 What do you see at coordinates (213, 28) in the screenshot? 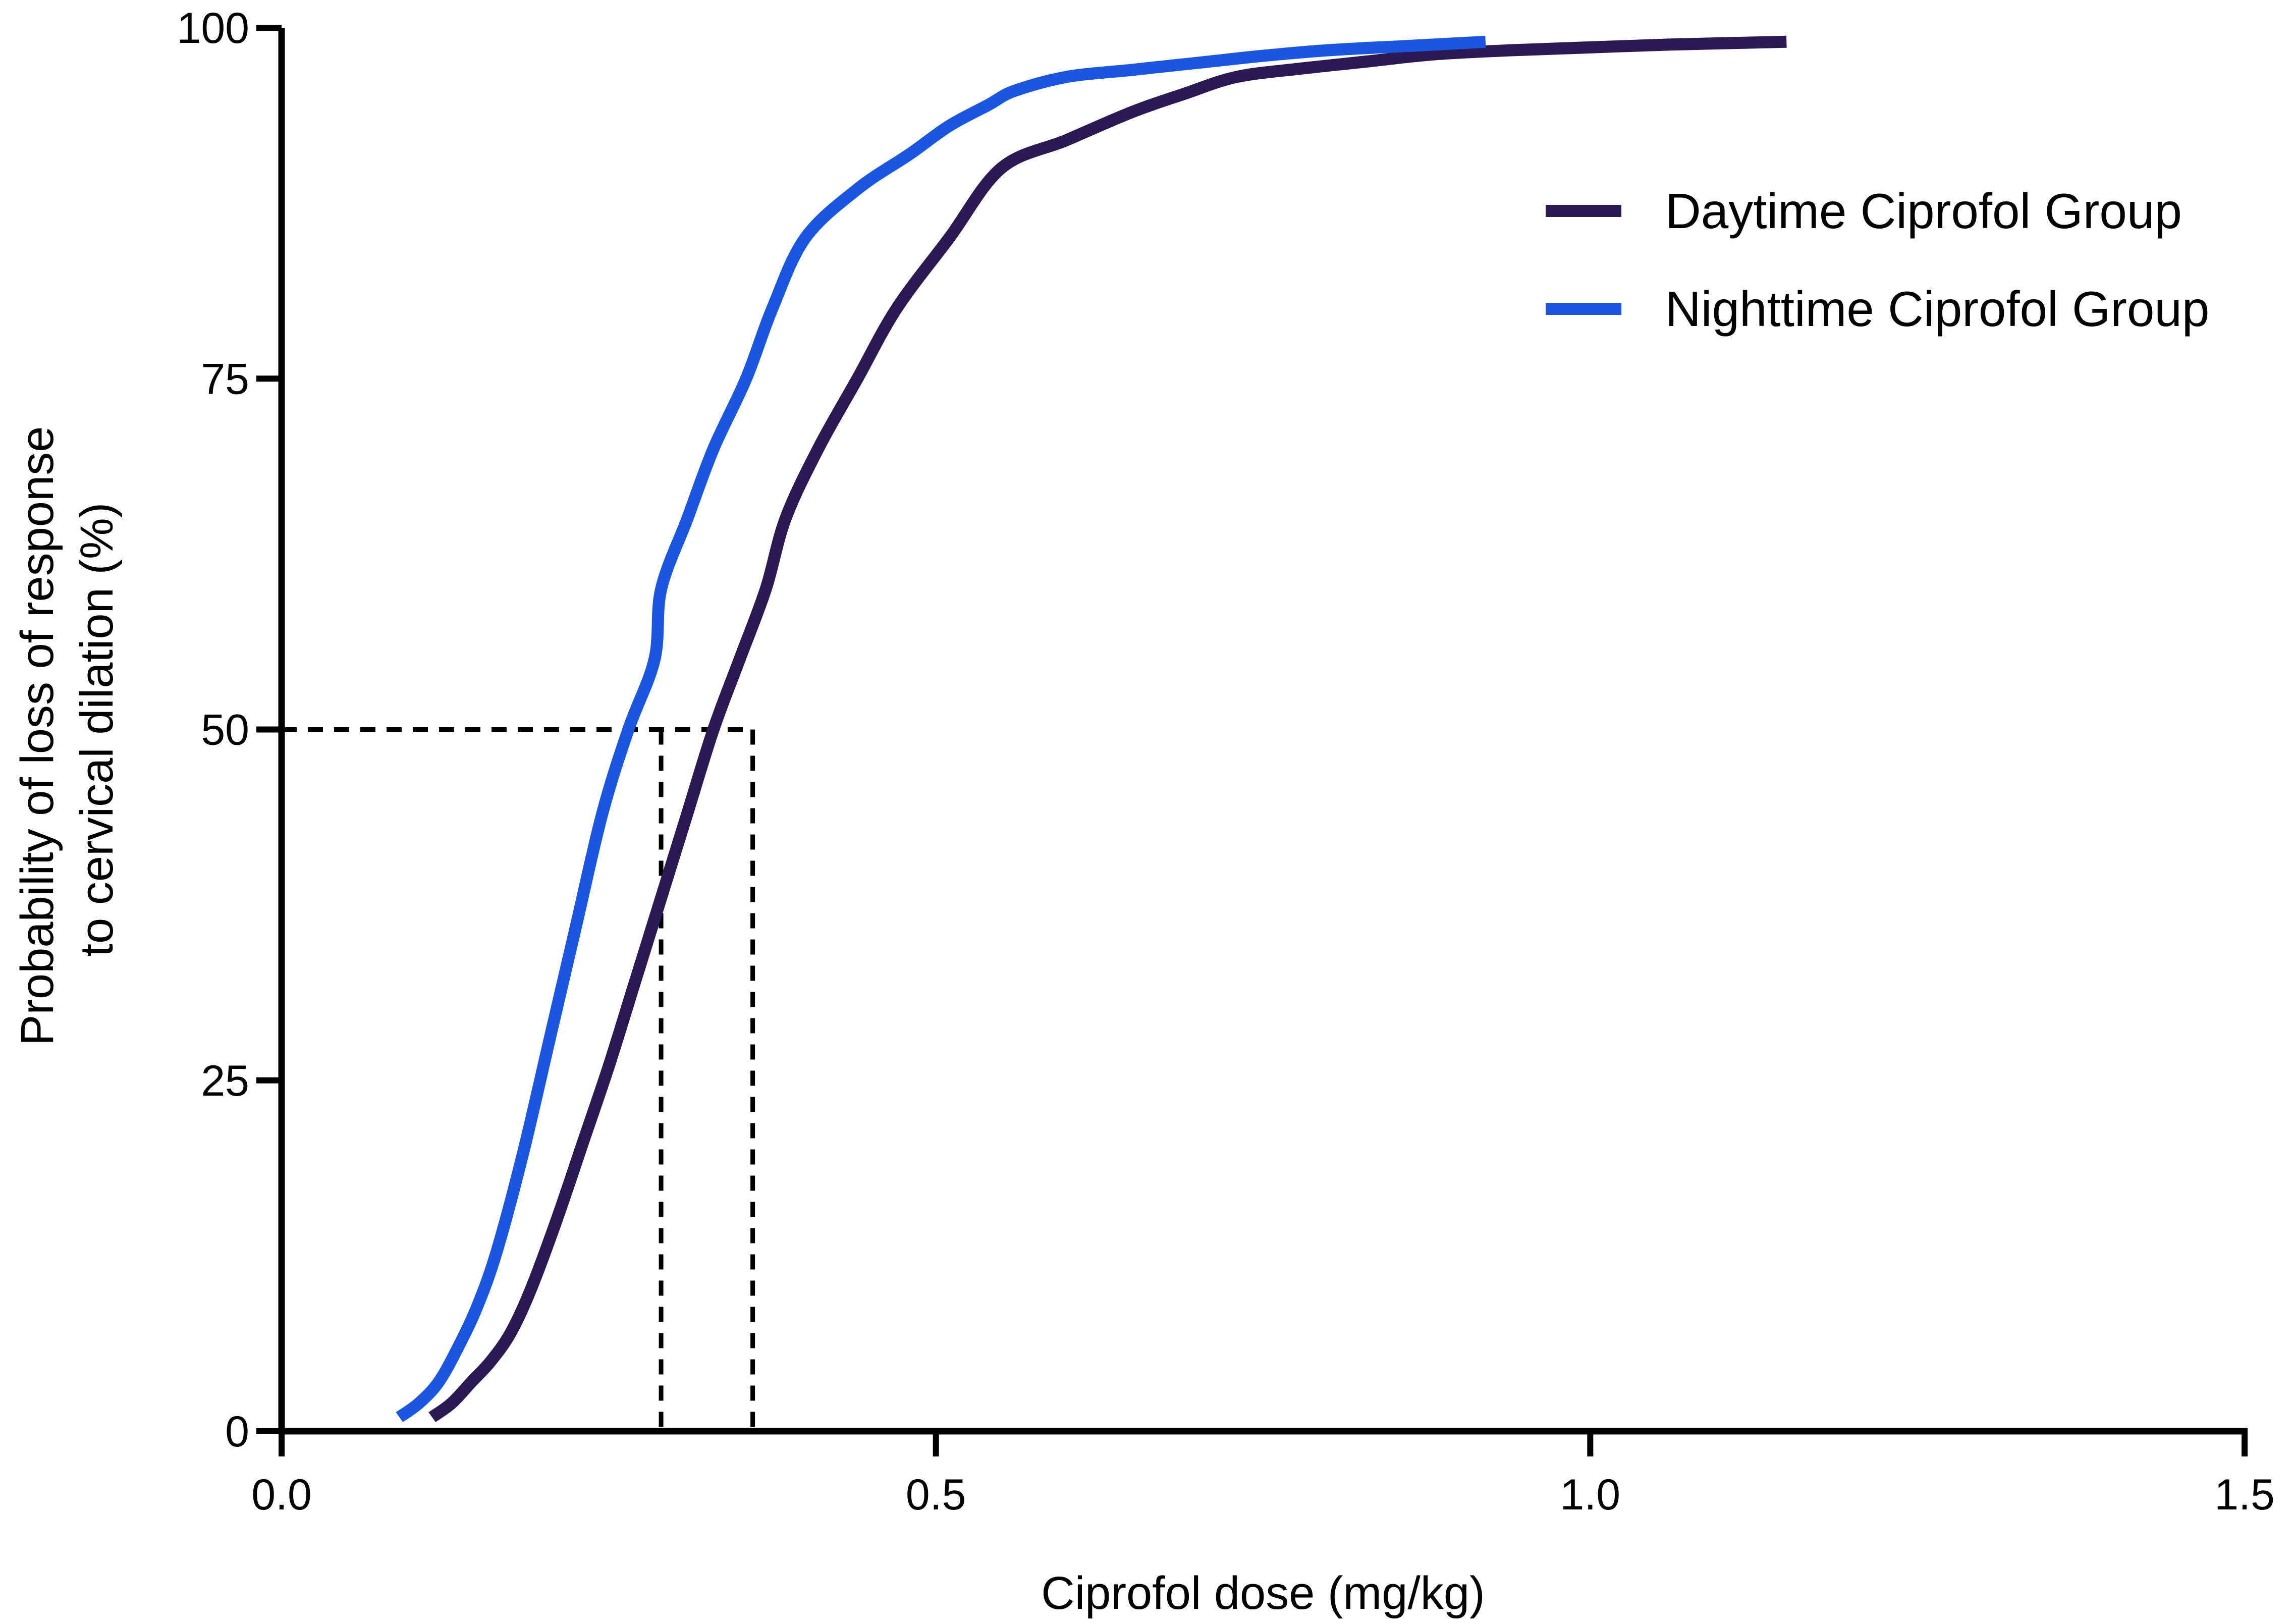
I see `y-tick-label-100: 100` at bounding box center [213, 28].